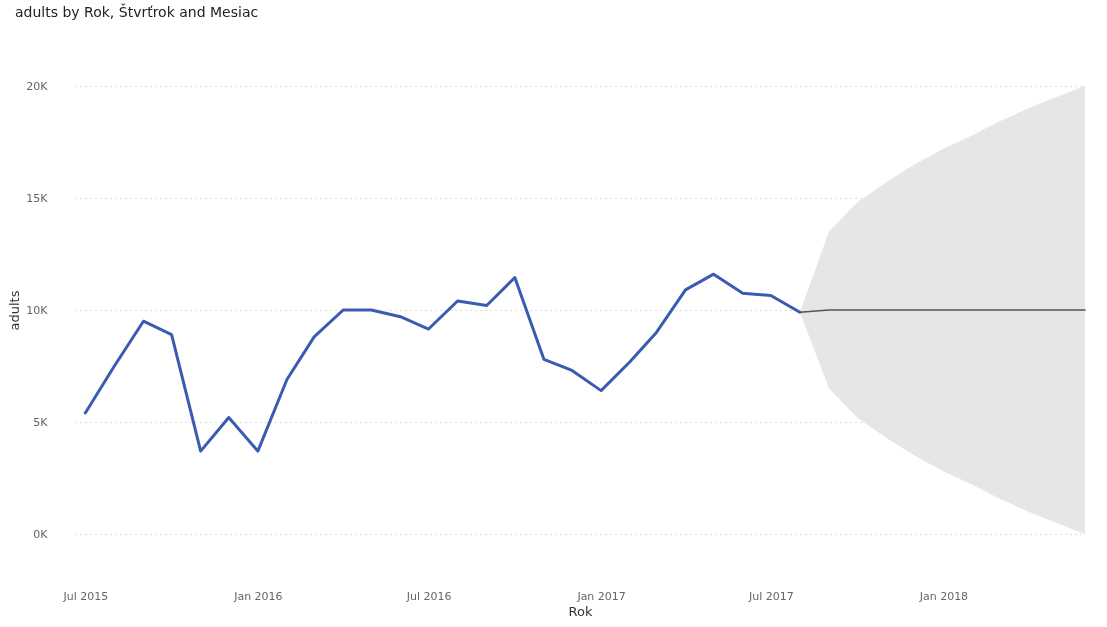 This screenshot has height=627, width=1107. Describe the element at coordinates (37, 198) in the screenshot. I see `y-tick-label: 15K` at that location.